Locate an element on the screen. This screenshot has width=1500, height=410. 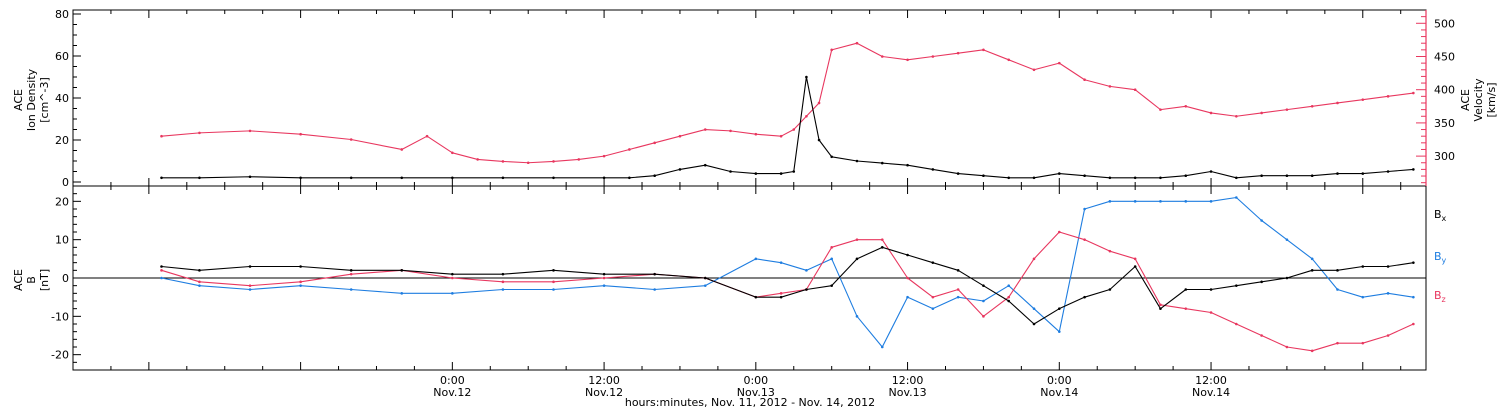
top-right-tick-label: 400 is located at coordinates (1444, 90).